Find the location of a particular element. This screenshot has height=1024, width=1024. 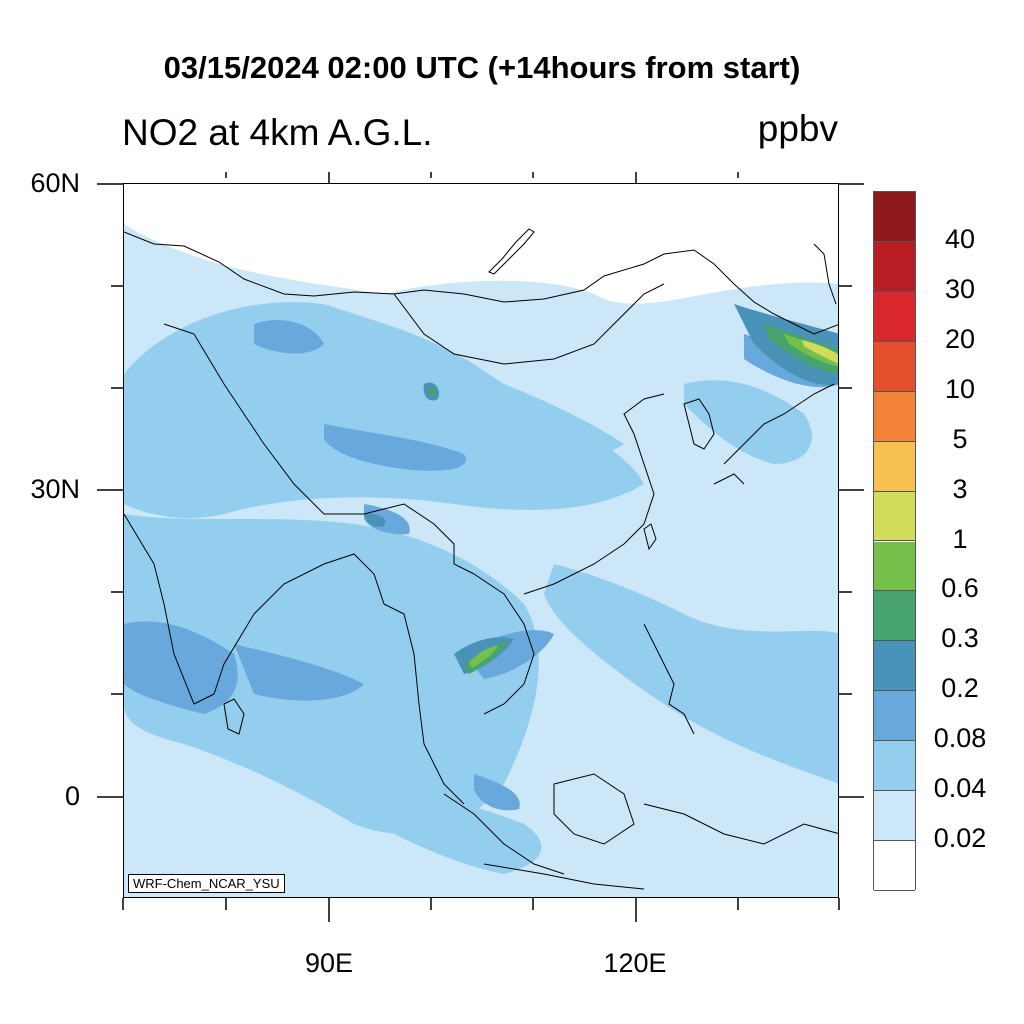

colorbar-label: 0.02 is located at coordinates (960, 838).